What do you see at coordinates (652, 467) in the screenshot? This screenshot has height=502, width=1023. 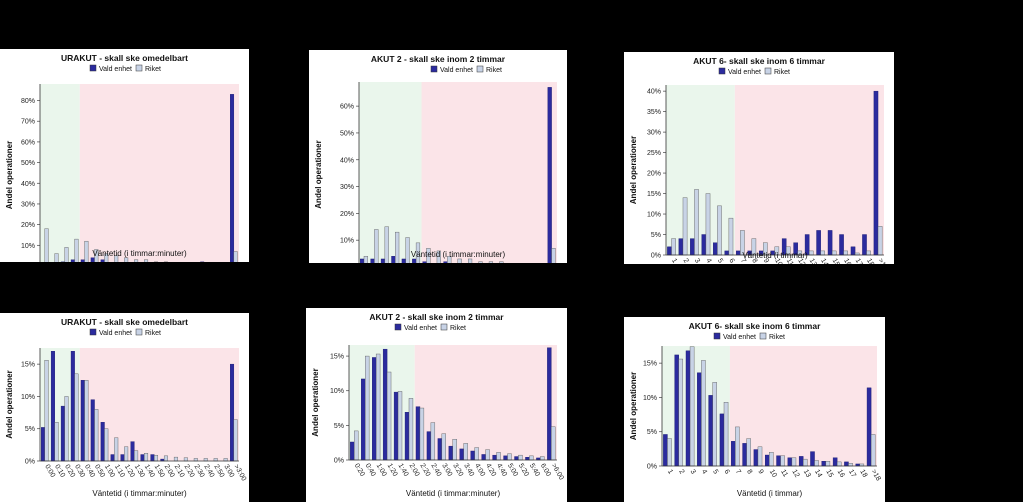 I see `y-tick-label: 0%` at bounding box center [652, 467].